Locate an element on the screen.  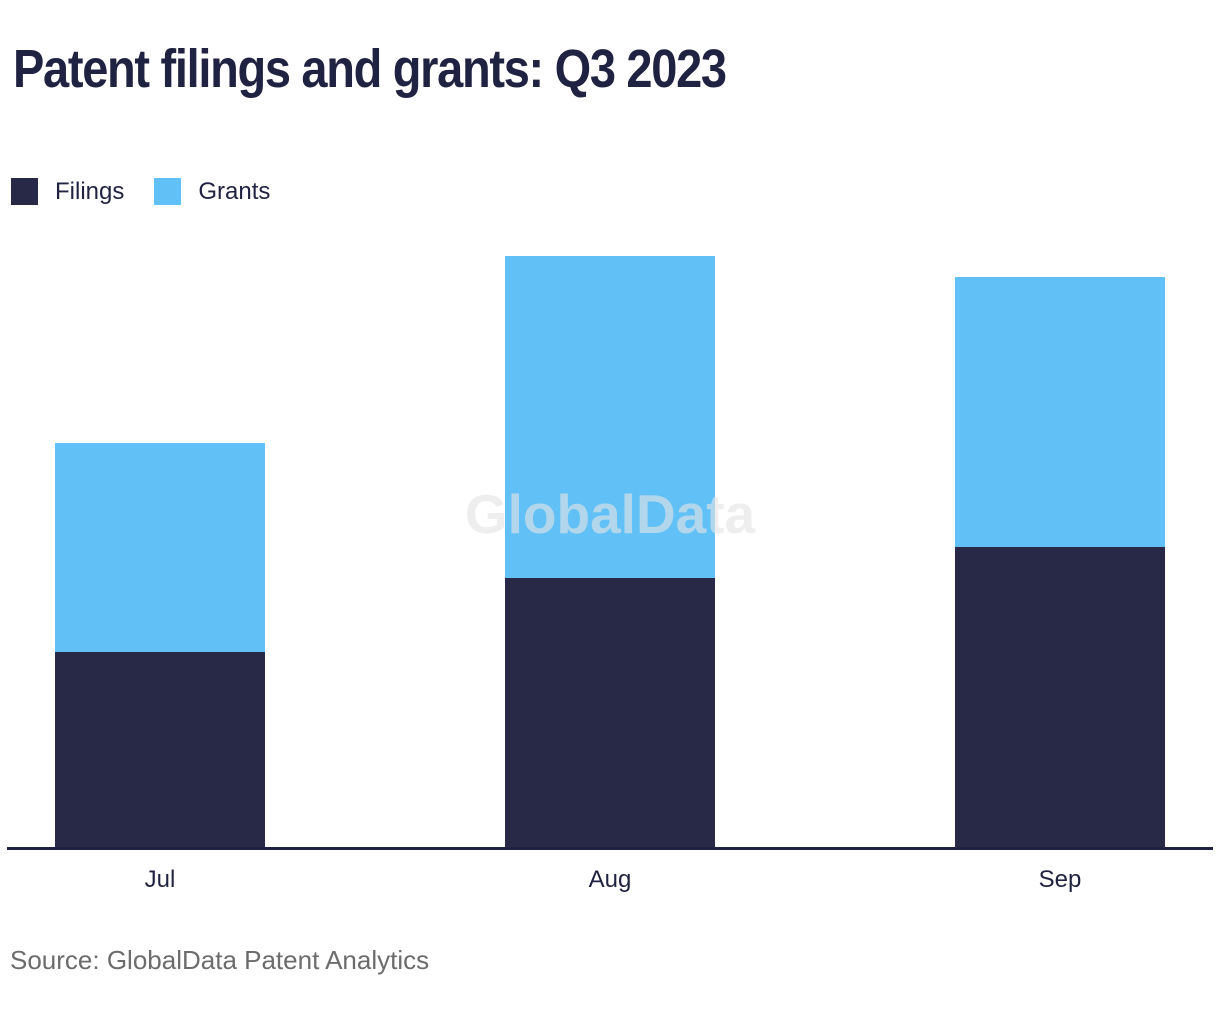
bar-aug is located at coordinates (610, 552).